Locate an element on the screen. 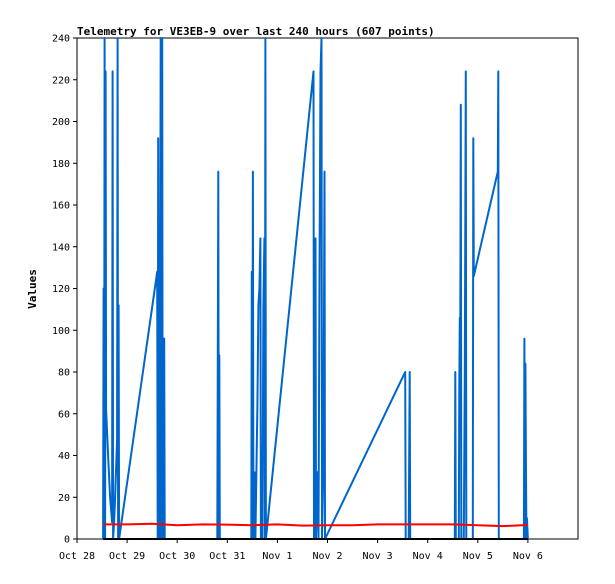  x-tick-label: Nov 3 is located at coordinates (378, 556).